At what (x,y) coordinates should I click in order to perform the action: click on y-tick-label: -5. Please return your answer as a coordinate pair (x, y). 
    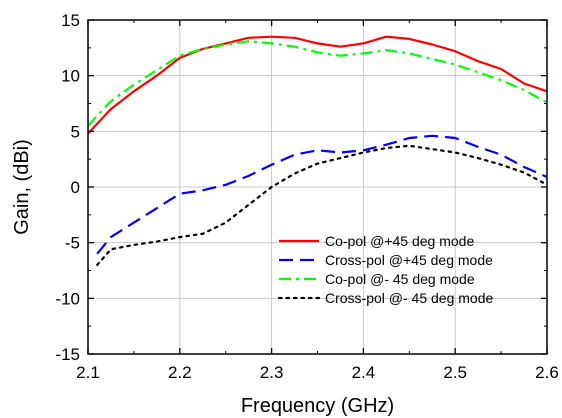
    Looking at the image, I should click on (72, 243).